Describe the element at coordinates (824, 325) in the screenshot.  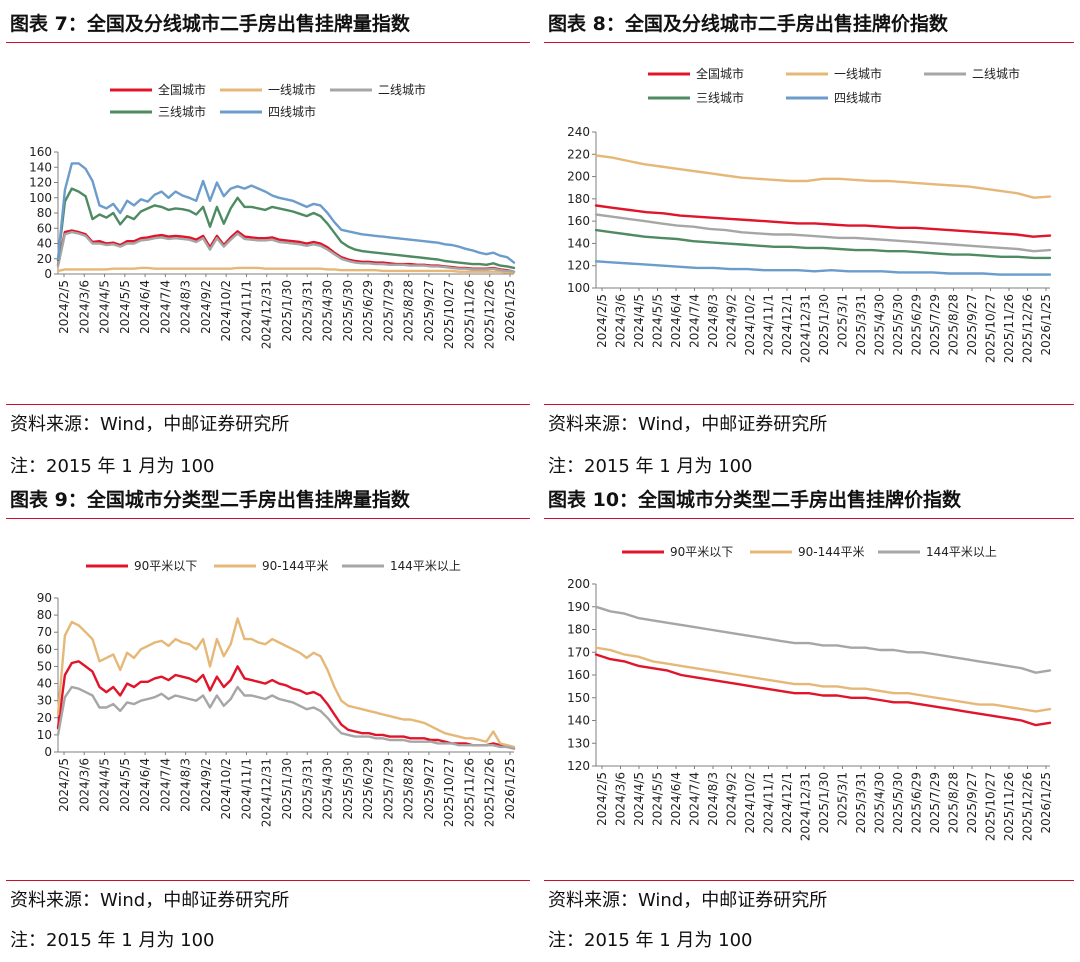
I see `x-tick-label: 2025/1/30` at that location.